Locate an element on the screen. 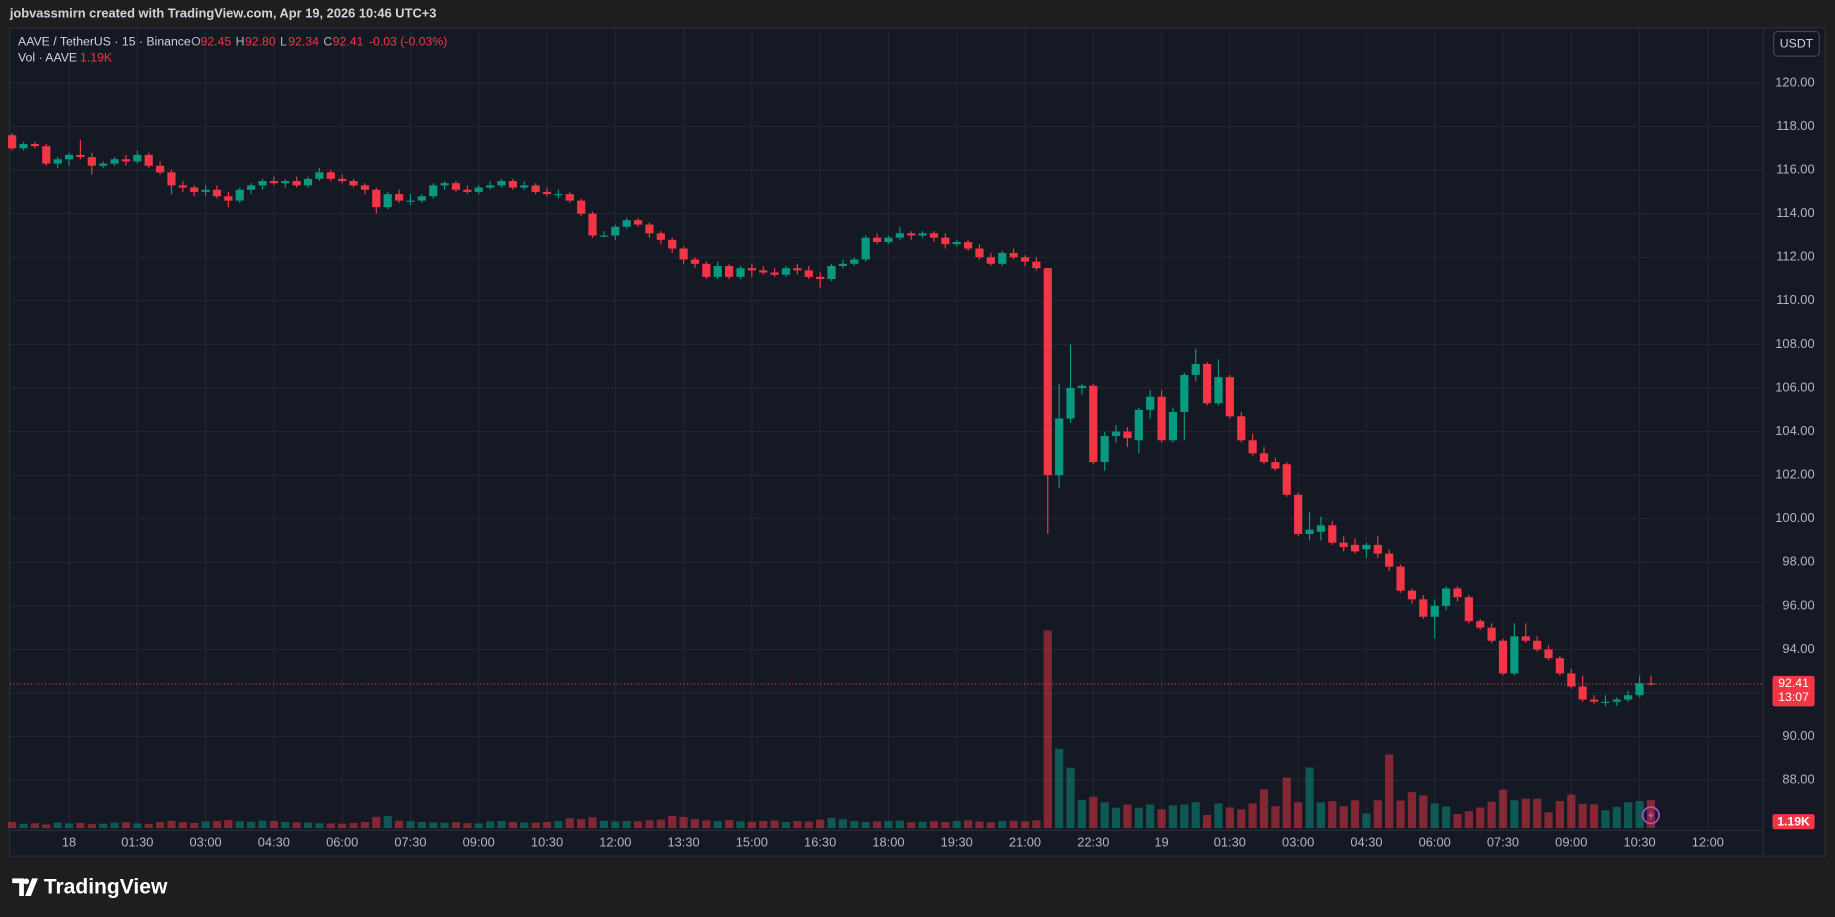 The image size is (1835, 917). alert-icon is located at coordinates (1650, 815).